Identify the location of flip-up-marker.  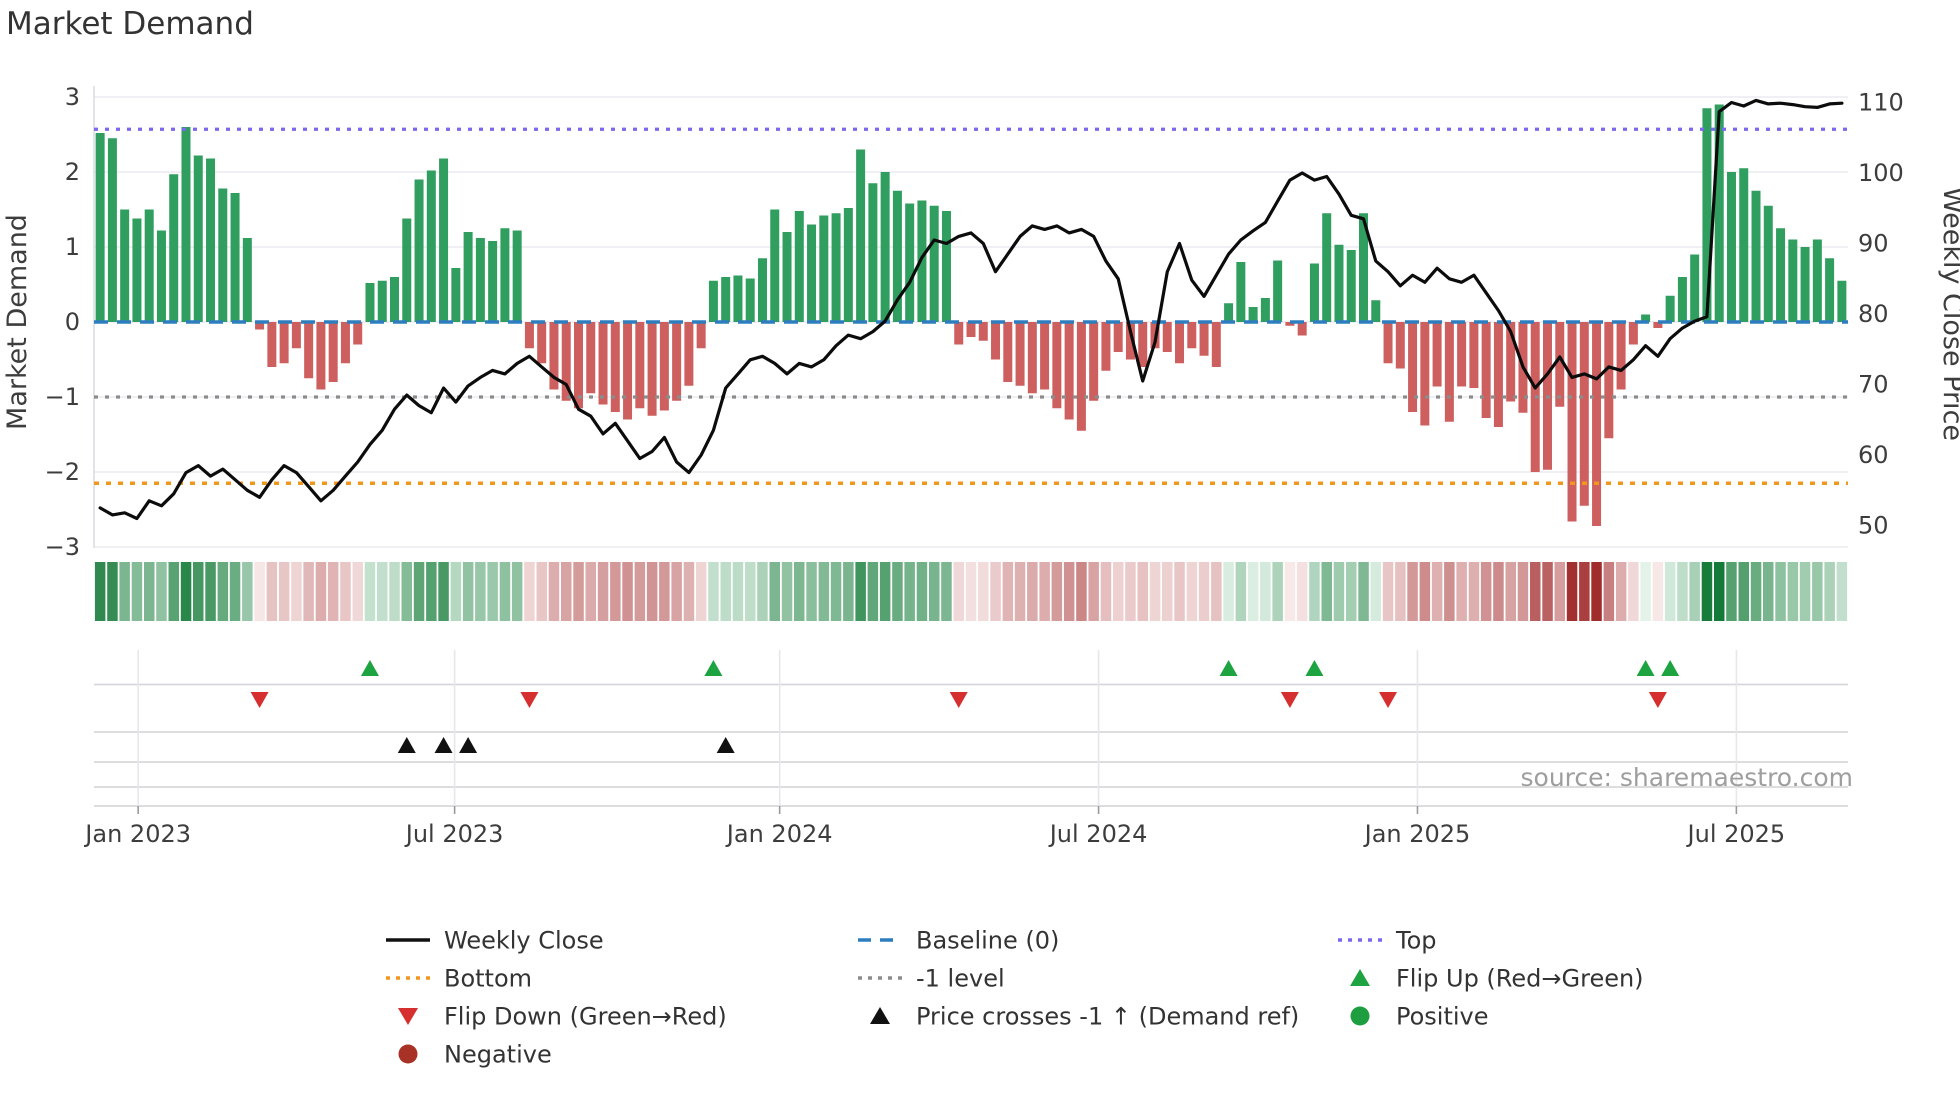
(1228, 668).